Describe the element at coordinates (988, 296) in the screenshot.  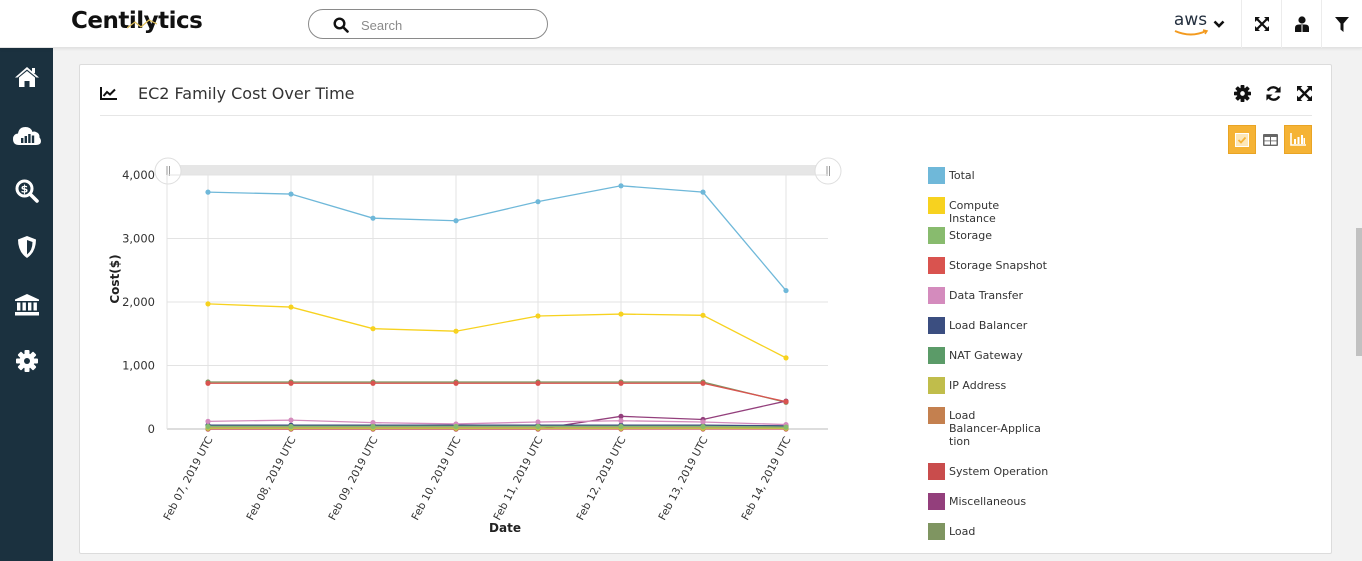
I see `legend-item: Data Transfer` at that location.